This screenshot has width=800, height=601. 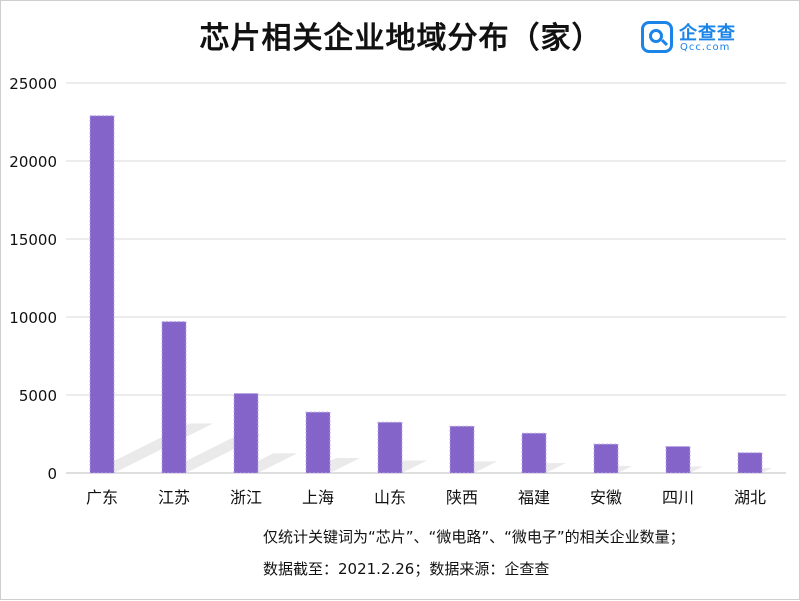 What do you see at coordinates (462, 497) in the screenshot?
I see `x-tick-label: 陕西` at bounding box center [462, 497].